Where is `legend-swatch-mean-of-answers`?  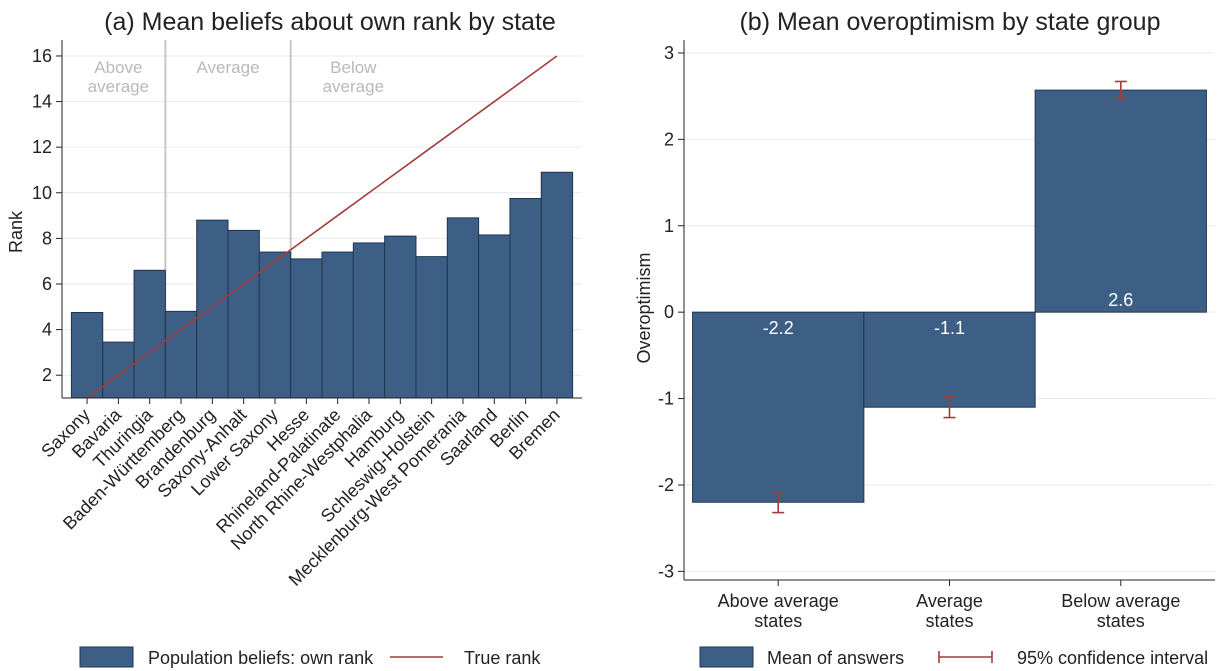
legend-swatch-mean-of-answers is located at coordinates (726, 657).